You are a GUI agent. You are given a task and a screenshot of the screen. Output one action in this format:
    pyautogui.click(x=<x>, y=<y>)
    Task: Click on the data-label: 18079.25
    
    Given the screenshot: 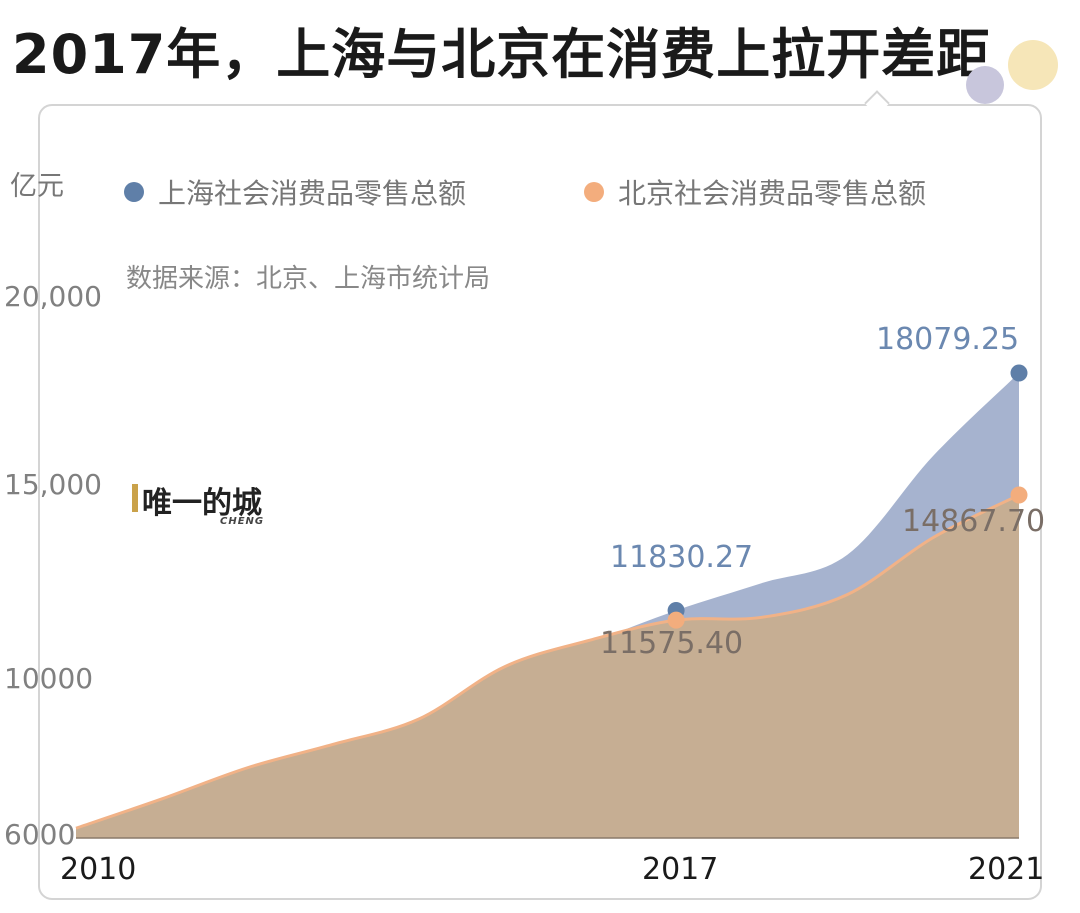 What is the action you would take?
    pyautogui.click(x=948, y=339)
    